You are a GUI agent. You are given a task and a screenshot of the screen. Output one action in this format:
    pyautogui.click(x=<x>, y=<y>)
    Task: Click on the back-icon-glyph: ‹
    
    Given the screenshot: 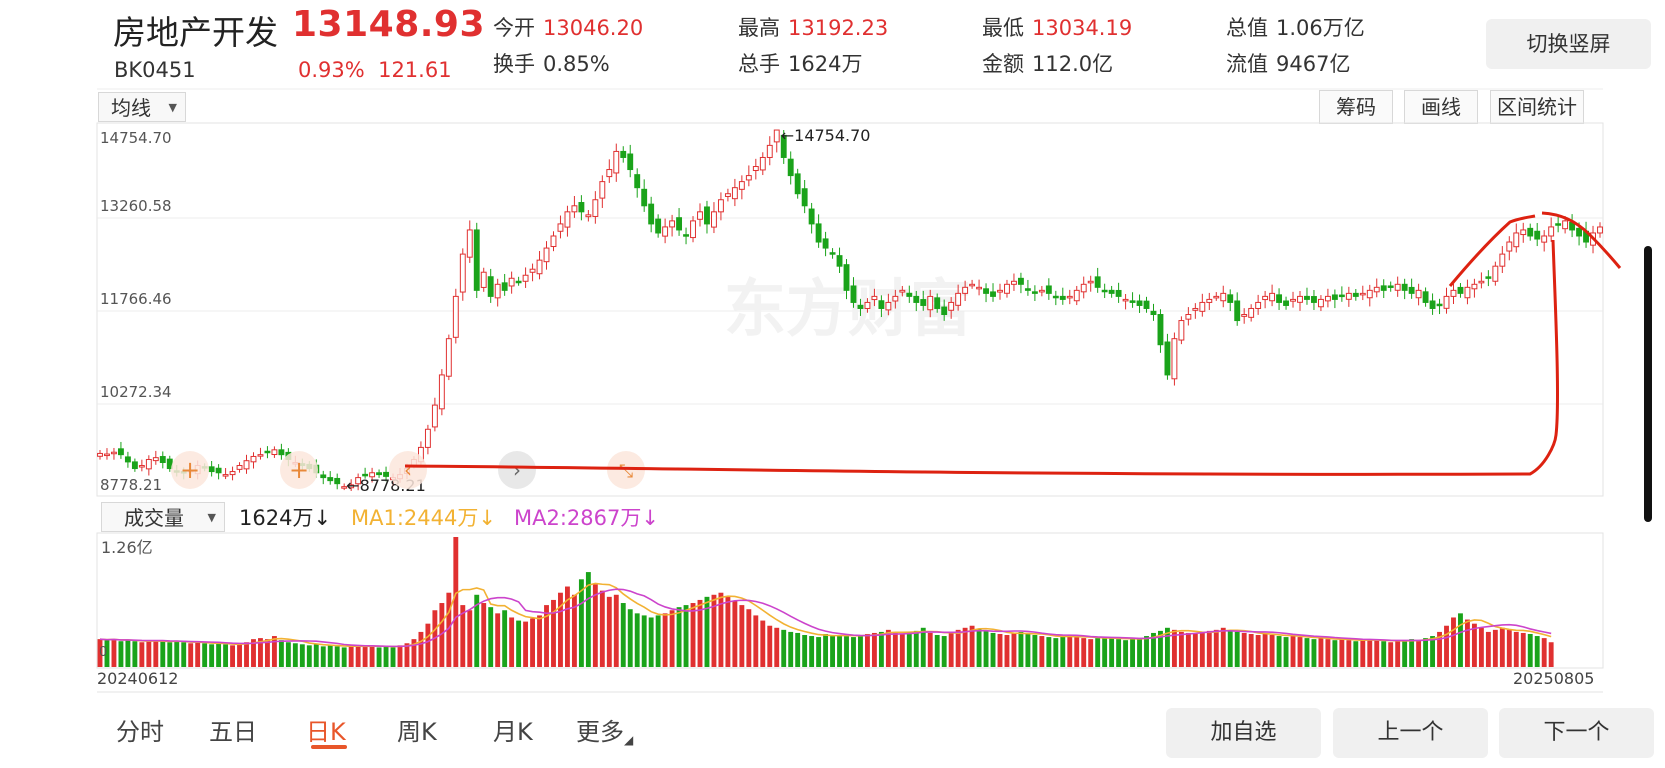 What is the action you would take?
    pyautogui.click(x=408, y=470)
    